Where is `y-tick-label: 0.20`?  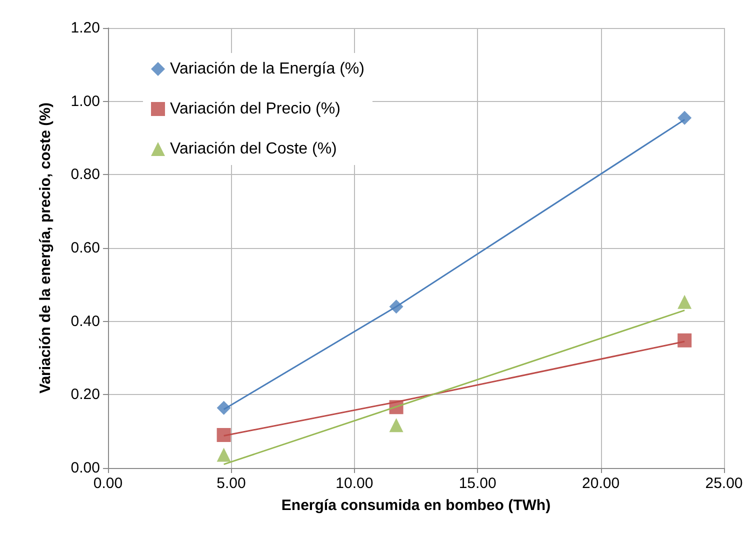 y-tick-label: 0.20 is located at coordinates (85, 395).